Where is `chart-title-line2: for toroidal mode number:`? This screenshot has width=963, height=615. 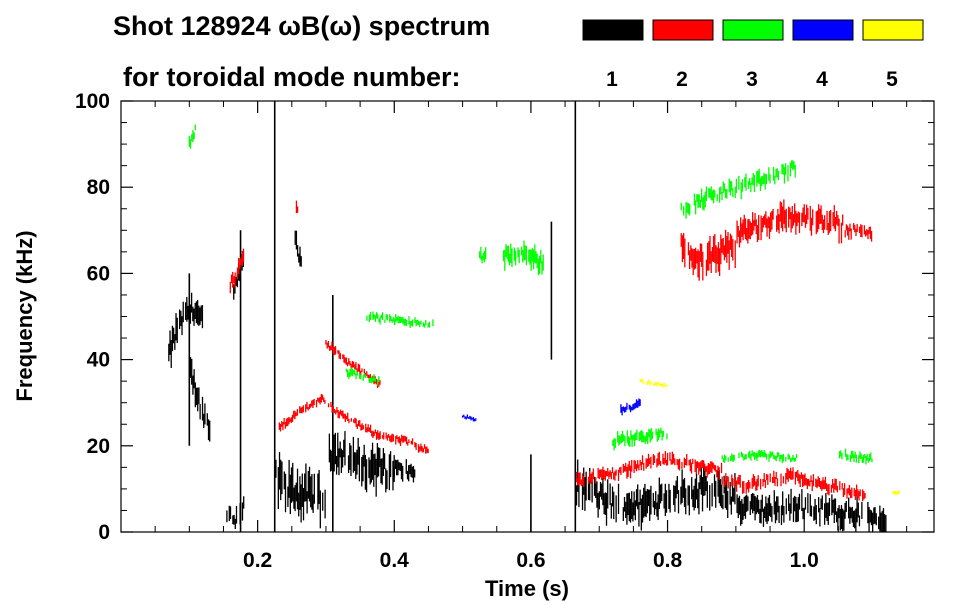 chart-title-line2: for toroidal mode number: is located at coordinates (292, 77).